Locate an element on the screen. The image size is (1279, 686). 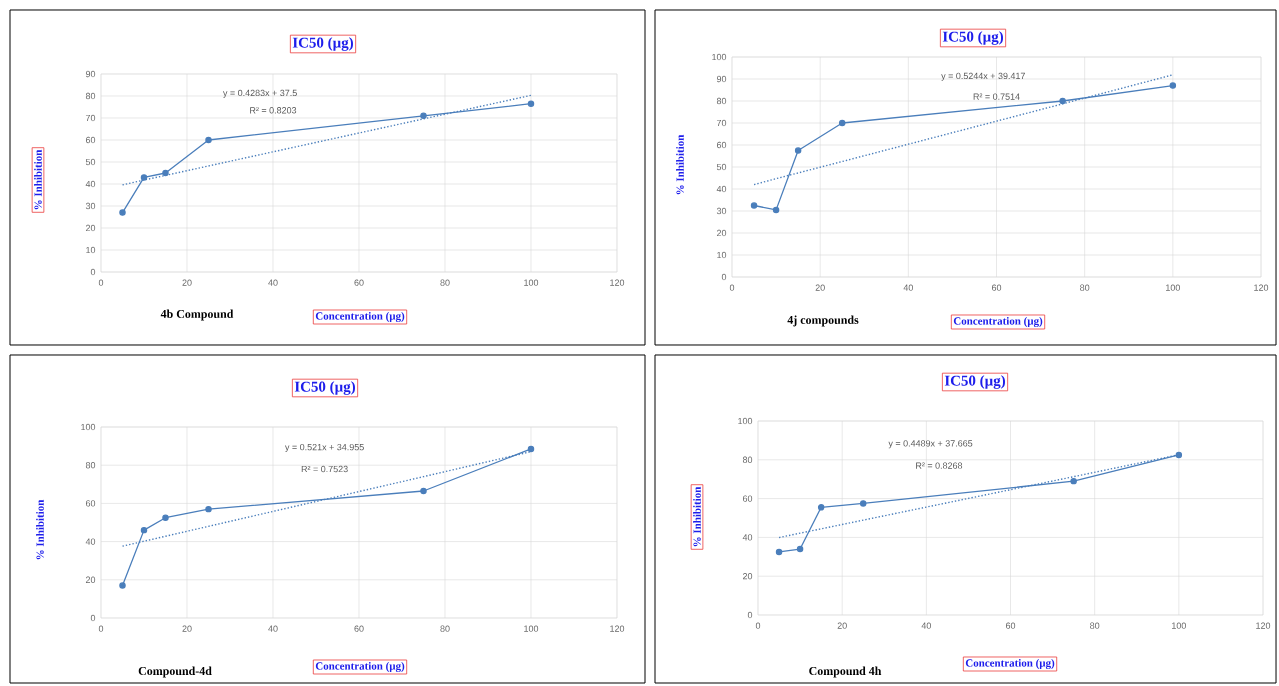
y-tick-label: 30 is located at coordinates (90, 206).